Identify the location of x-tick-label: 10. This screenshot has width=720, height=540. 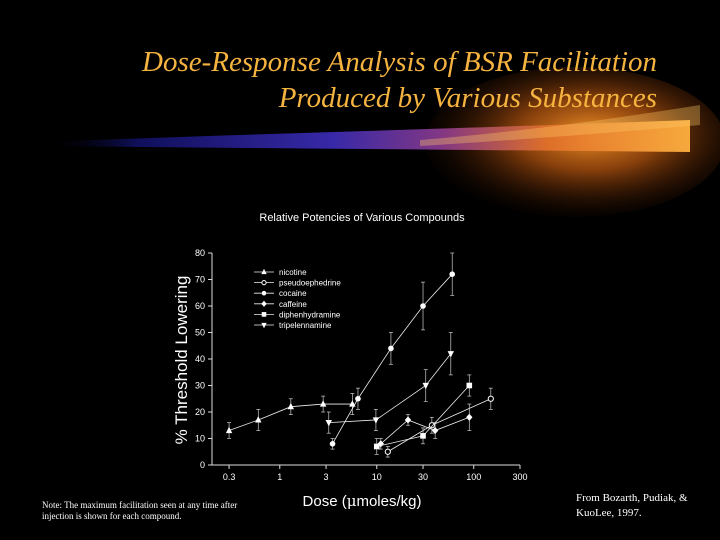
(377, 477).